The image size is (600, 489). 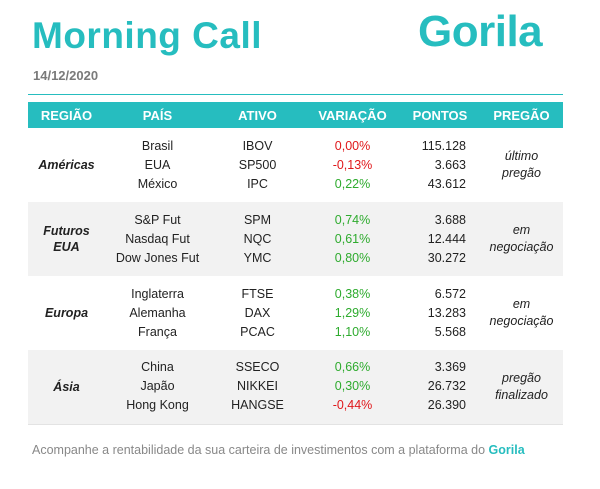 I want to click on asset-code: SP500, so click(x=257, y=164).